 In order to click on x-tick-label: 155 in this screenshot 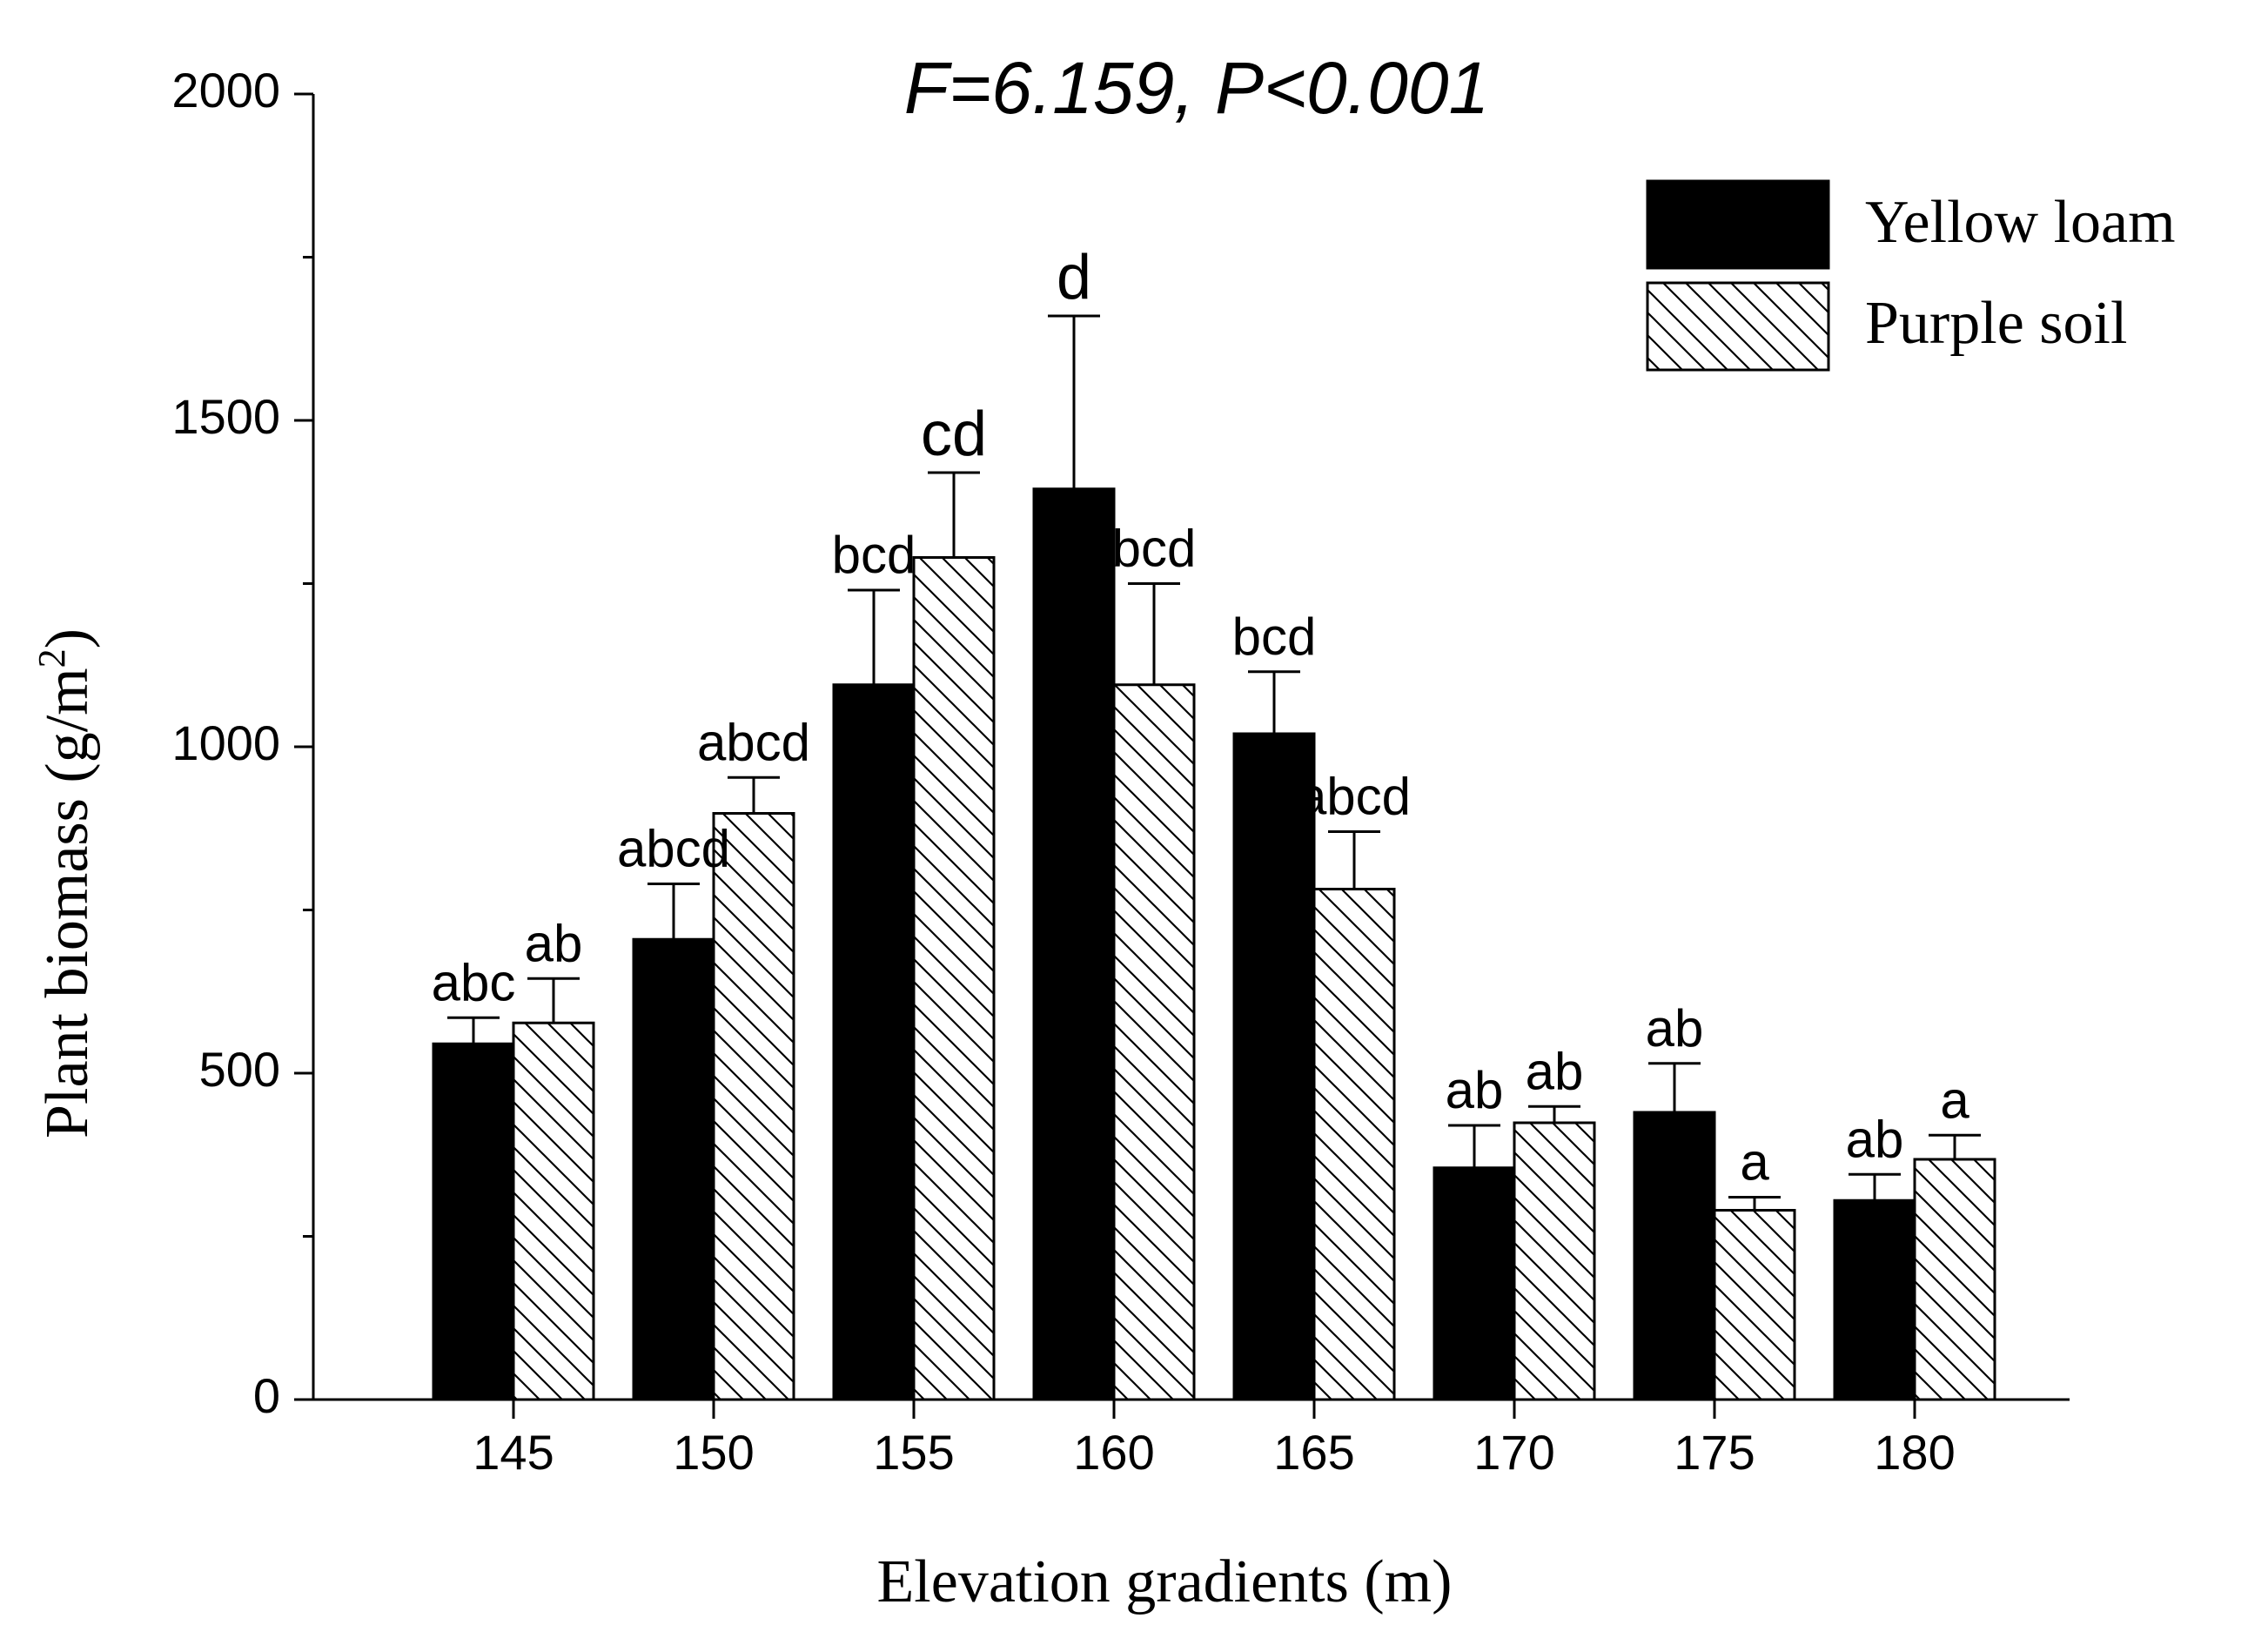, I will do `click(913, 1452)`.